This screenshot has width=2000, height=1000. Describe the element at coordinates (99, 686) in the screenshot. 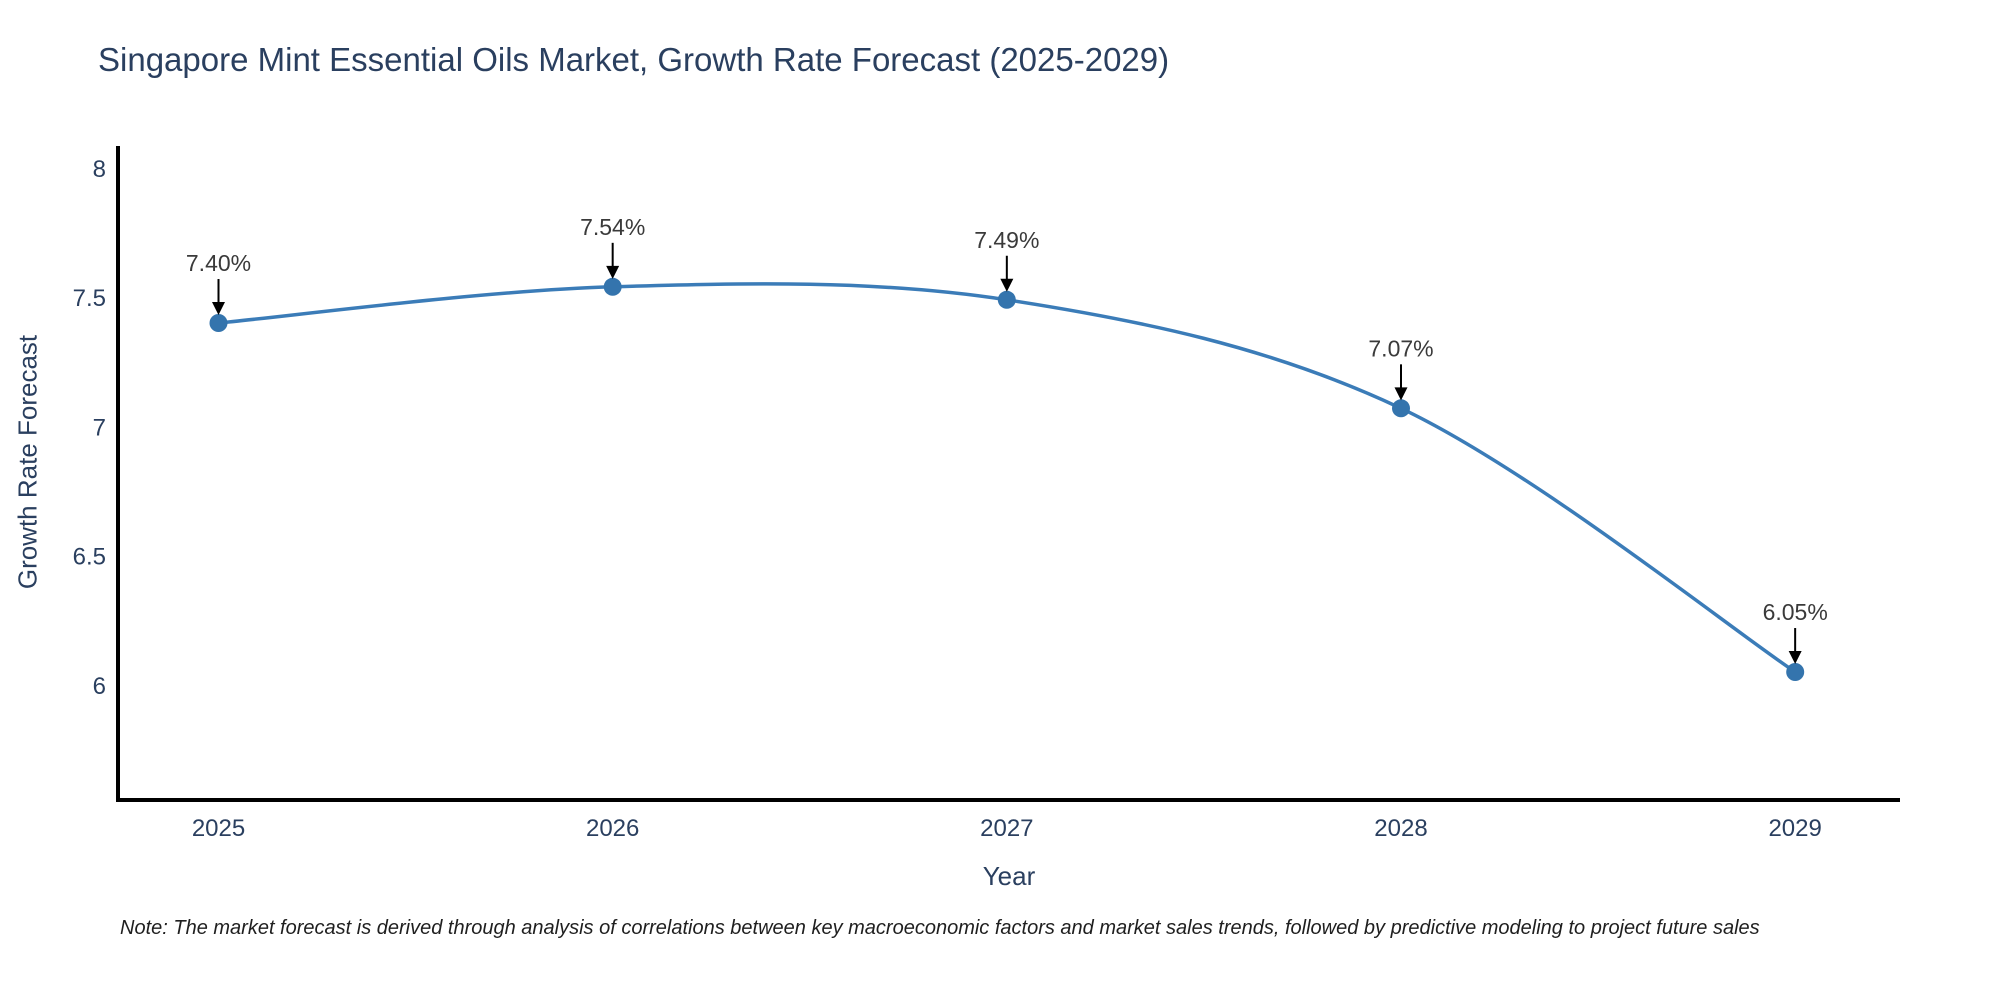

I see `y-tick-label: 6` at that location.